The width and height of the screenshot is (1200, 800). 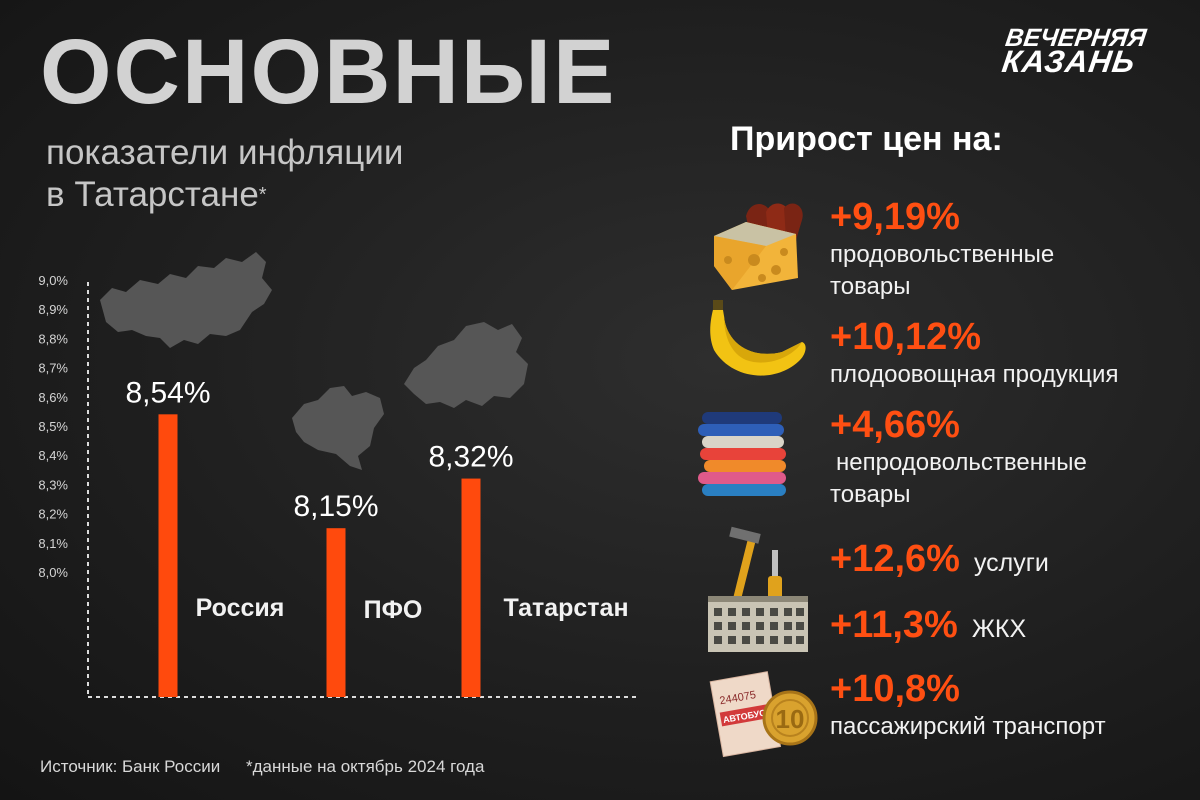 I want to click on category-label: Татарстан, so click(x=565, y=608).